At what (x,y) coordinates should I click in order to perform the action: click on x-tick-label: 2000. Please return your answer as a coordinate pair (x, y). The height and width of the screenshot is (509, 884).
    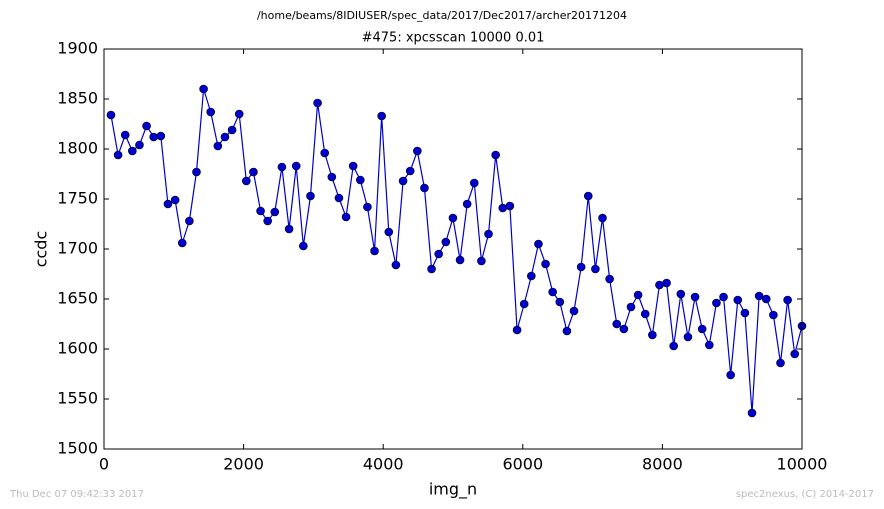
    Looking at the image, I should click on (243, 464).